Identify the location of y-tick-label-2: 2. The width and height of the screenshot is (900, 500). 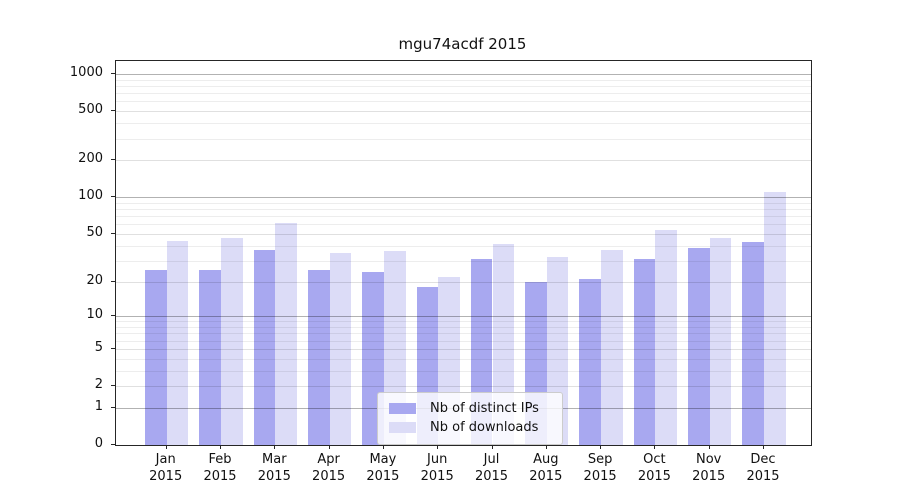
(98, 384).